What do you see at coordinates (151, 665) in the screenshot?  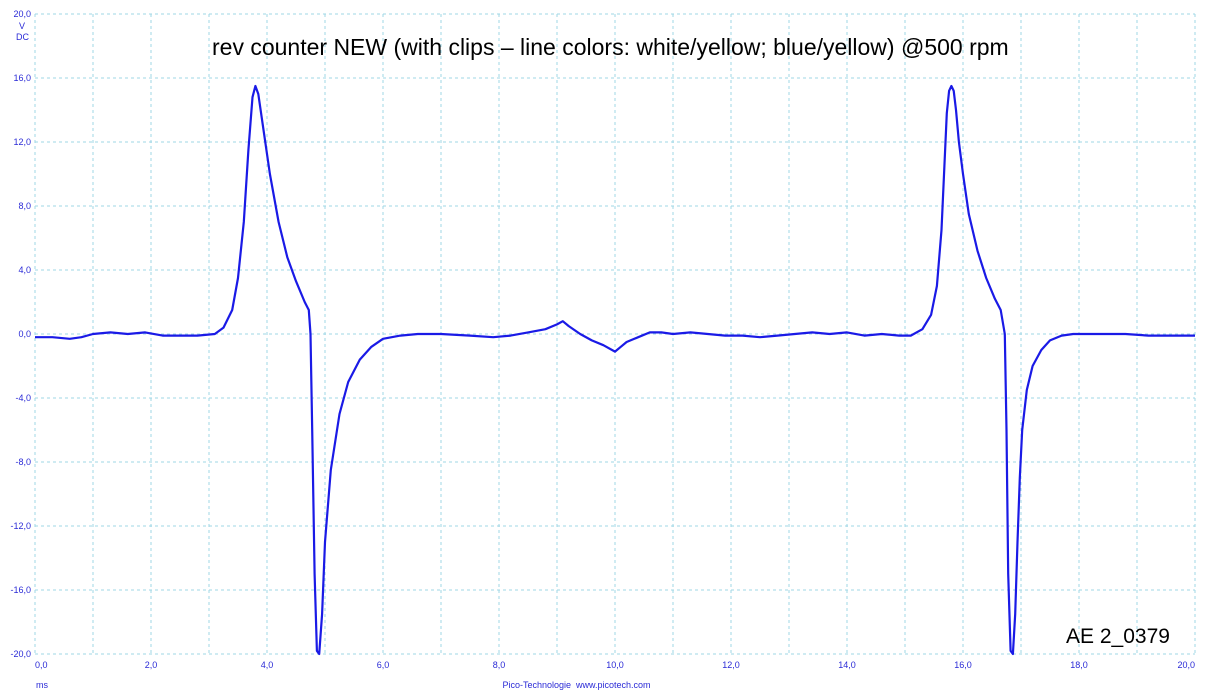 I see `x-tick-label: 2,0` at bounding box center [151, 665].